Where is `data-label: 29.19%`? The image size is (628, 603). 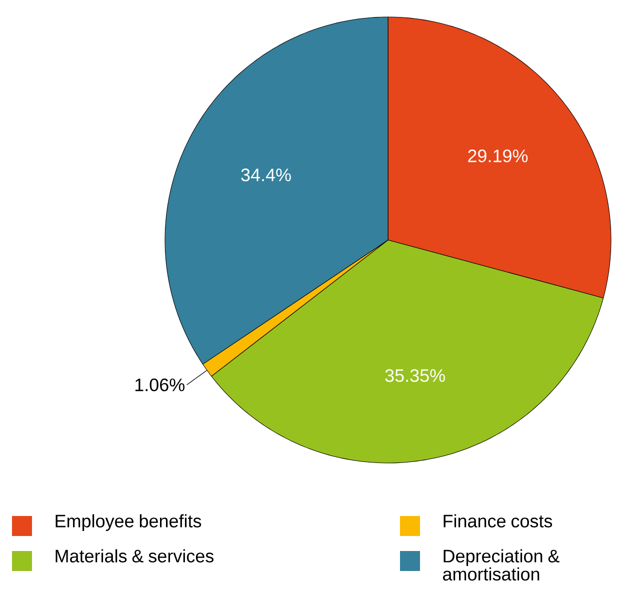
data-label: 29.19% is located at coordinates (498, 156).